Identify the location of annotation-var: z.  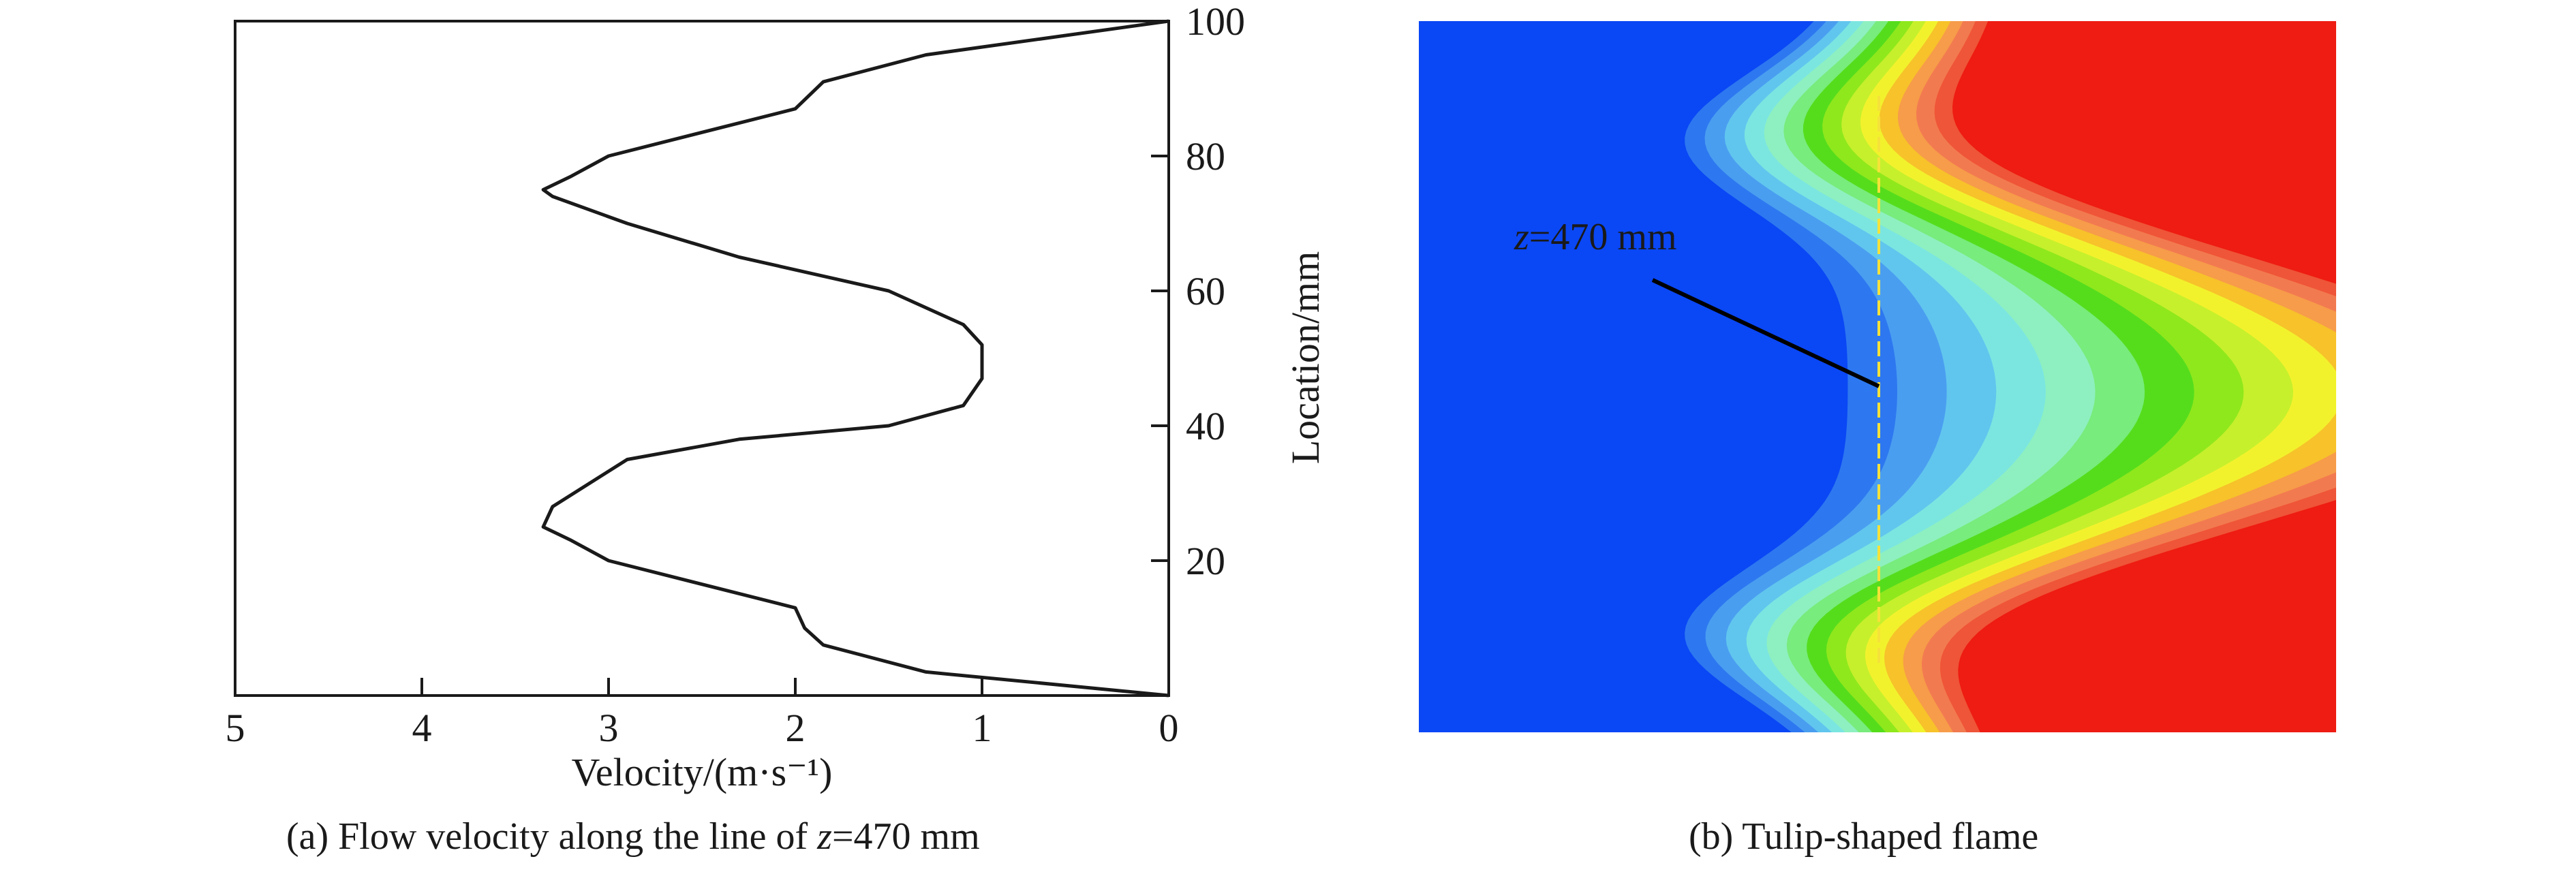
(1521, 237).